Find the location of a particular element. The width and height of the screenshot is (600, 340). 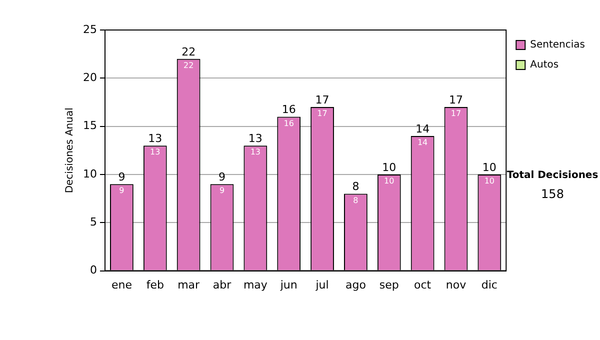

y-tick-label: 15 is located at coordinates (89, 125).